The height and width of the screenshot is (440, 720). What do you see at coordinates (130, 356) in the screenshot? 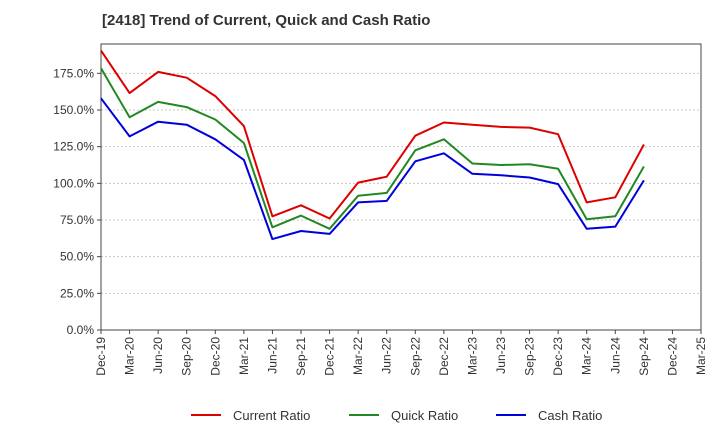
I see `x-tick-label-1: Mar-20` at bounding box center [130, 356].